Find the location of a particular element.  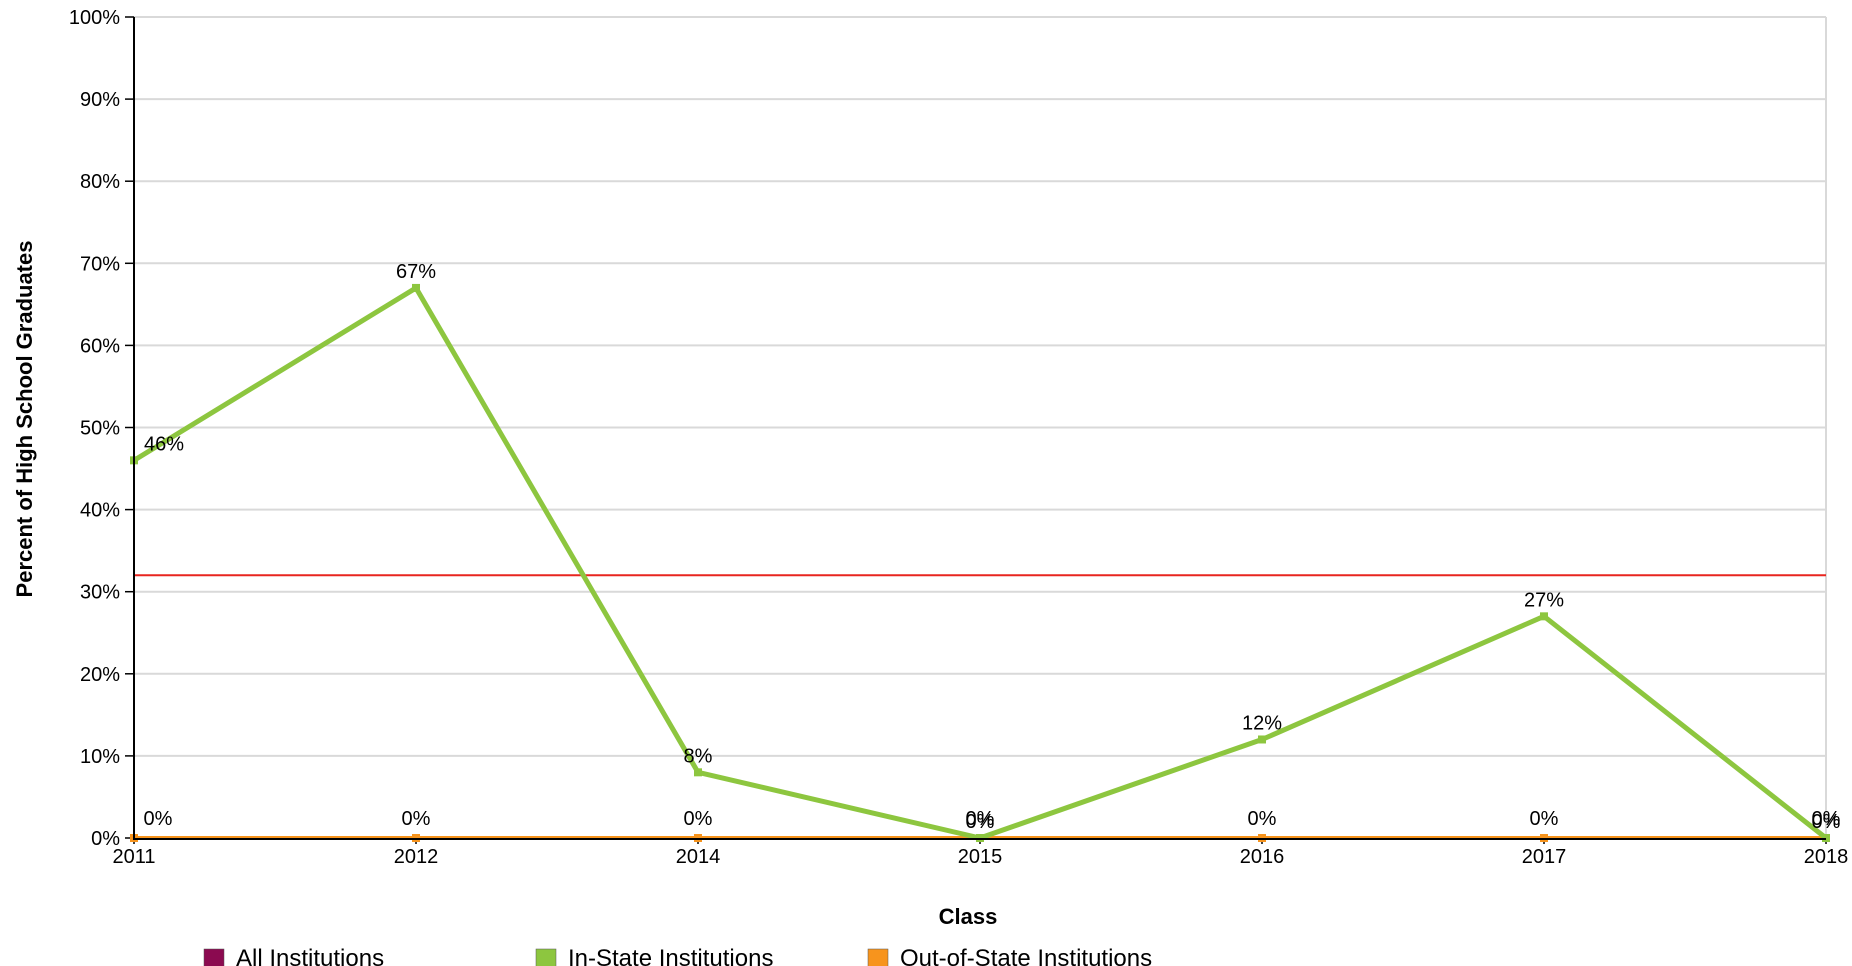

x-tick-label: 2016 is located at coordinates (1262, 857).